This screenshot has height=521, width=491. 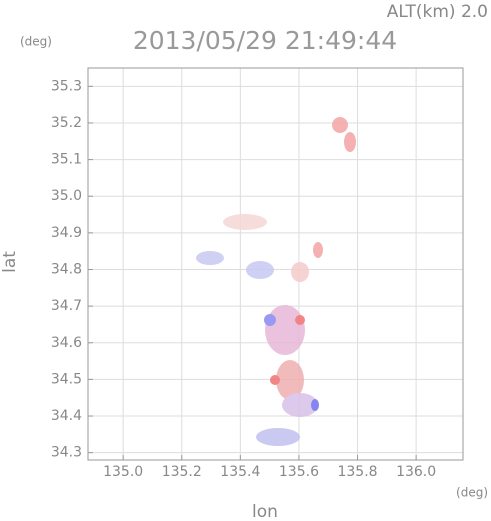 What do you see at coordinates (66, 379) in the screenshot?
I see `y-tick-label: 34.5` at bounding box center [66, 379].